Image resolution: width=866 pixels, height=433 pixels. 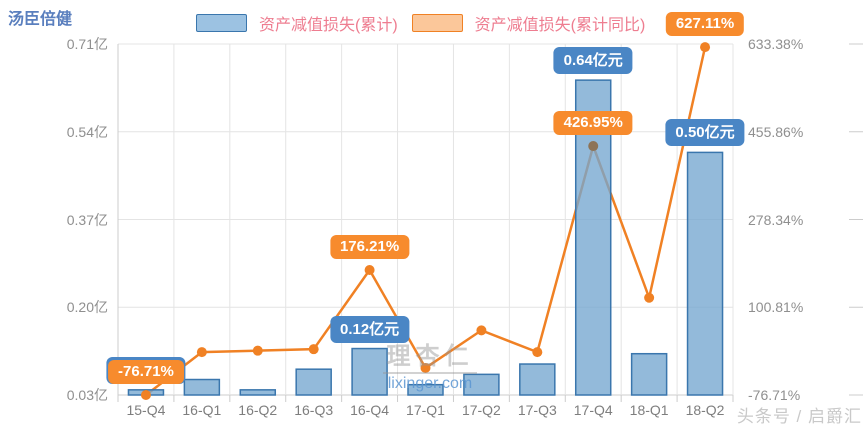 I want to click on watermark: 理杏仁 lixinger.com, so click(x=430, y=364).